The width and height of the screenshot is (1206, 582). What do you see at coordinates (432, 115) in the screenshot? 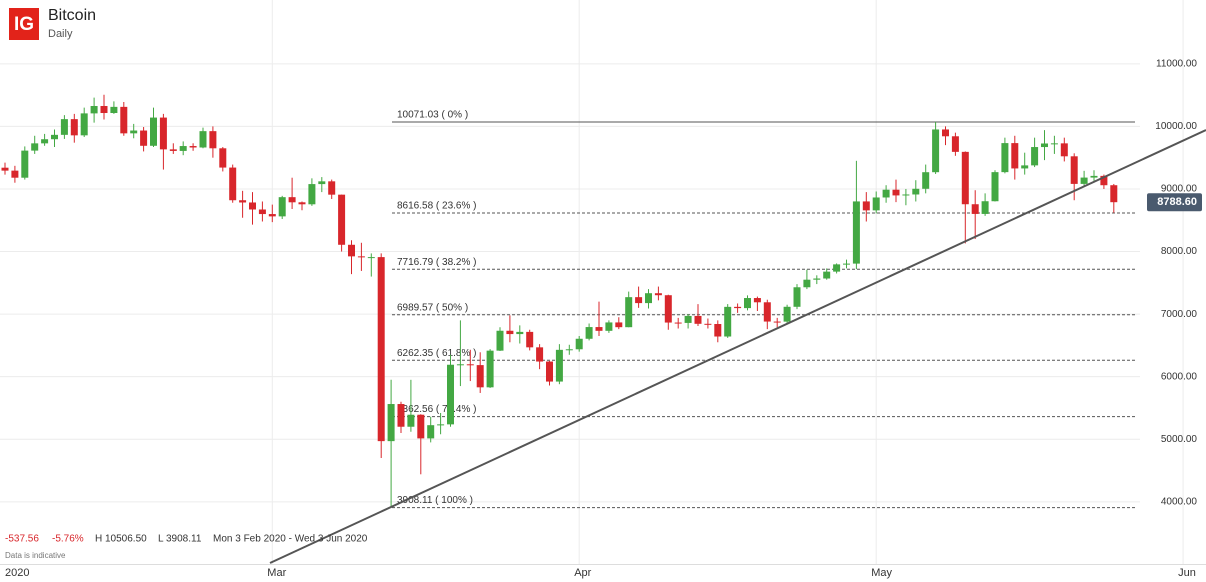
I see `fib-label: 10071.03 ( 0% )` at bounding box center [432, 115].